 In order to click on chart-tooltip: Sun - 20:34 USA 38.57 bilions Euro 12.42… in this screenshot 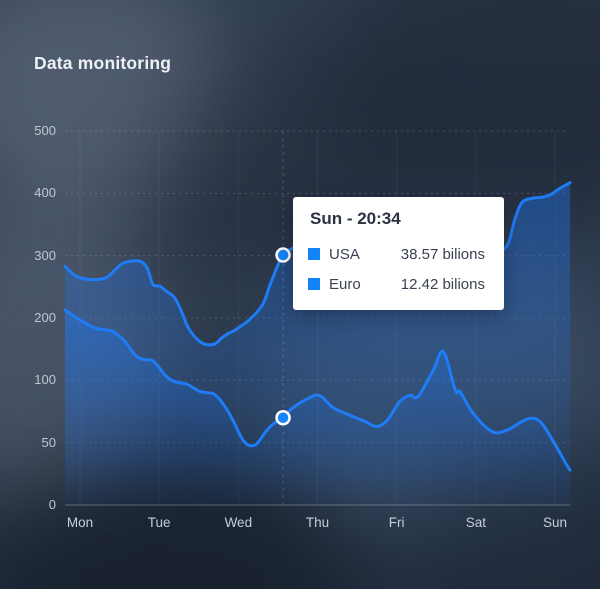, I will do `click(398, 253)`.